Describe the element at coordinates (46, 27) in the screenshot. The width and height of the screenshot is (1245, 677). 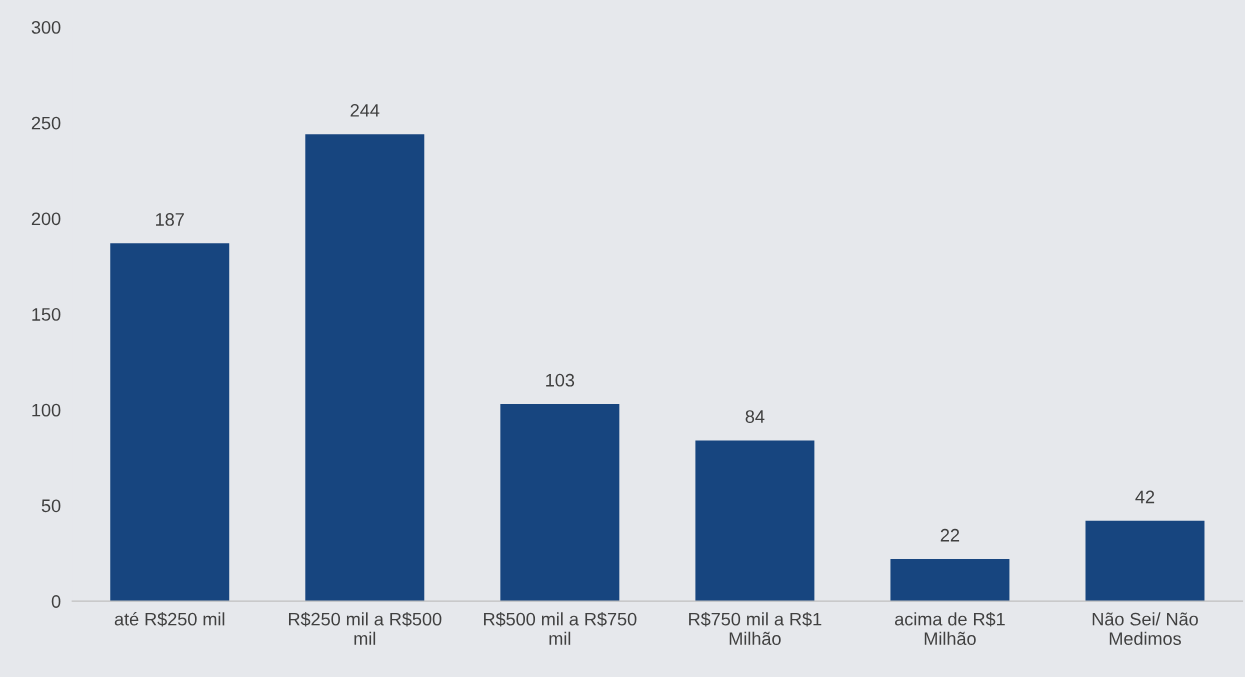
I see `y-tick-label: 300` at that location.